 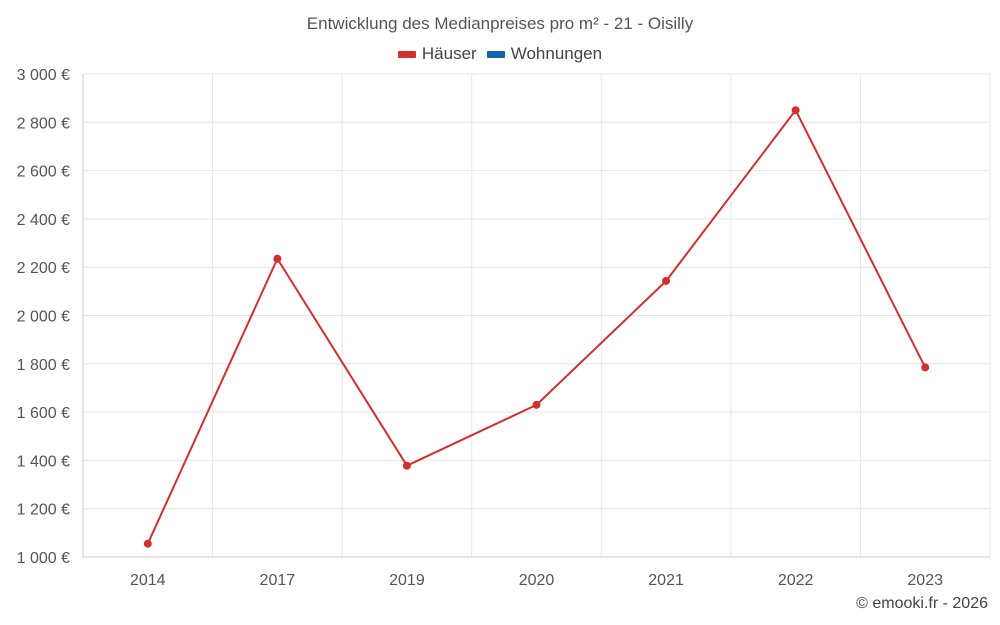 I want to click on y-tick-label: 2 800 €, so click(x=43, y=123).